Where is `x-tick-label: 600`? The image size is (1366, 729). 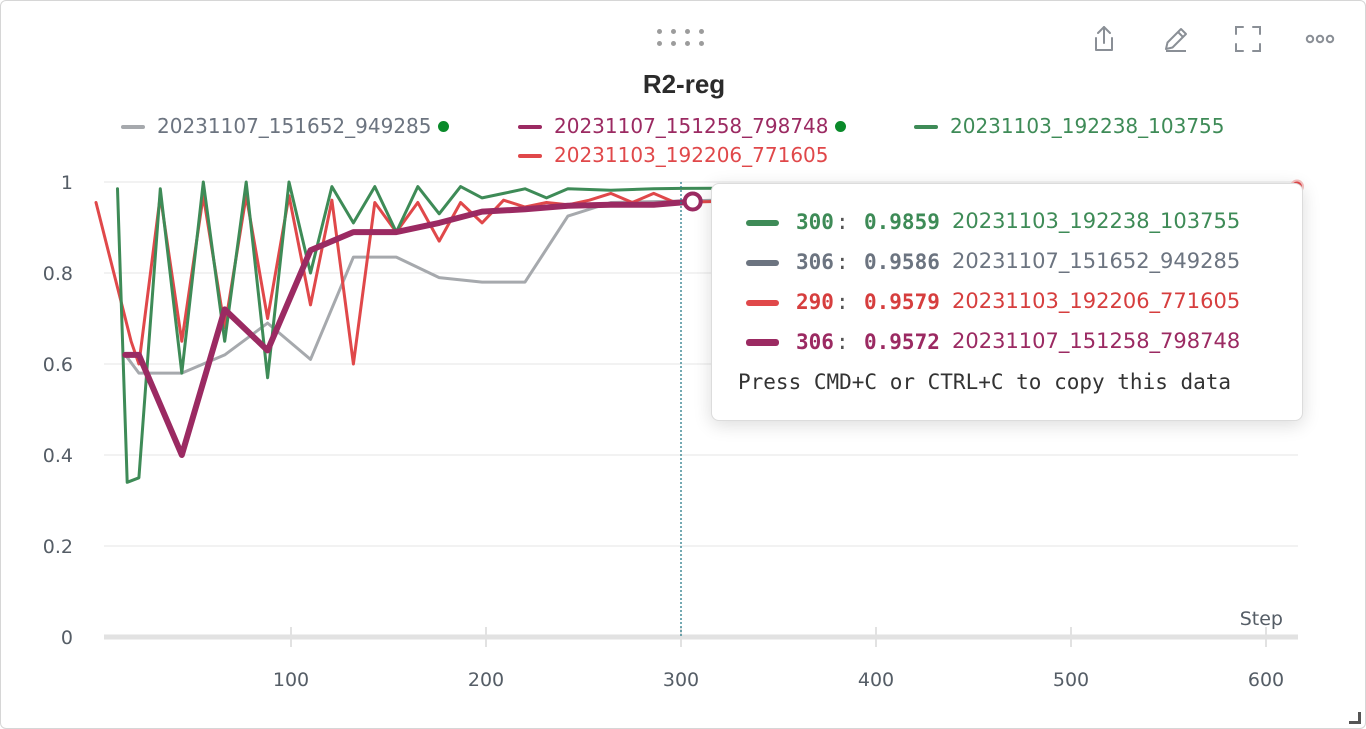 x-tick-label: 600 is located at coordinates (1266, 680).